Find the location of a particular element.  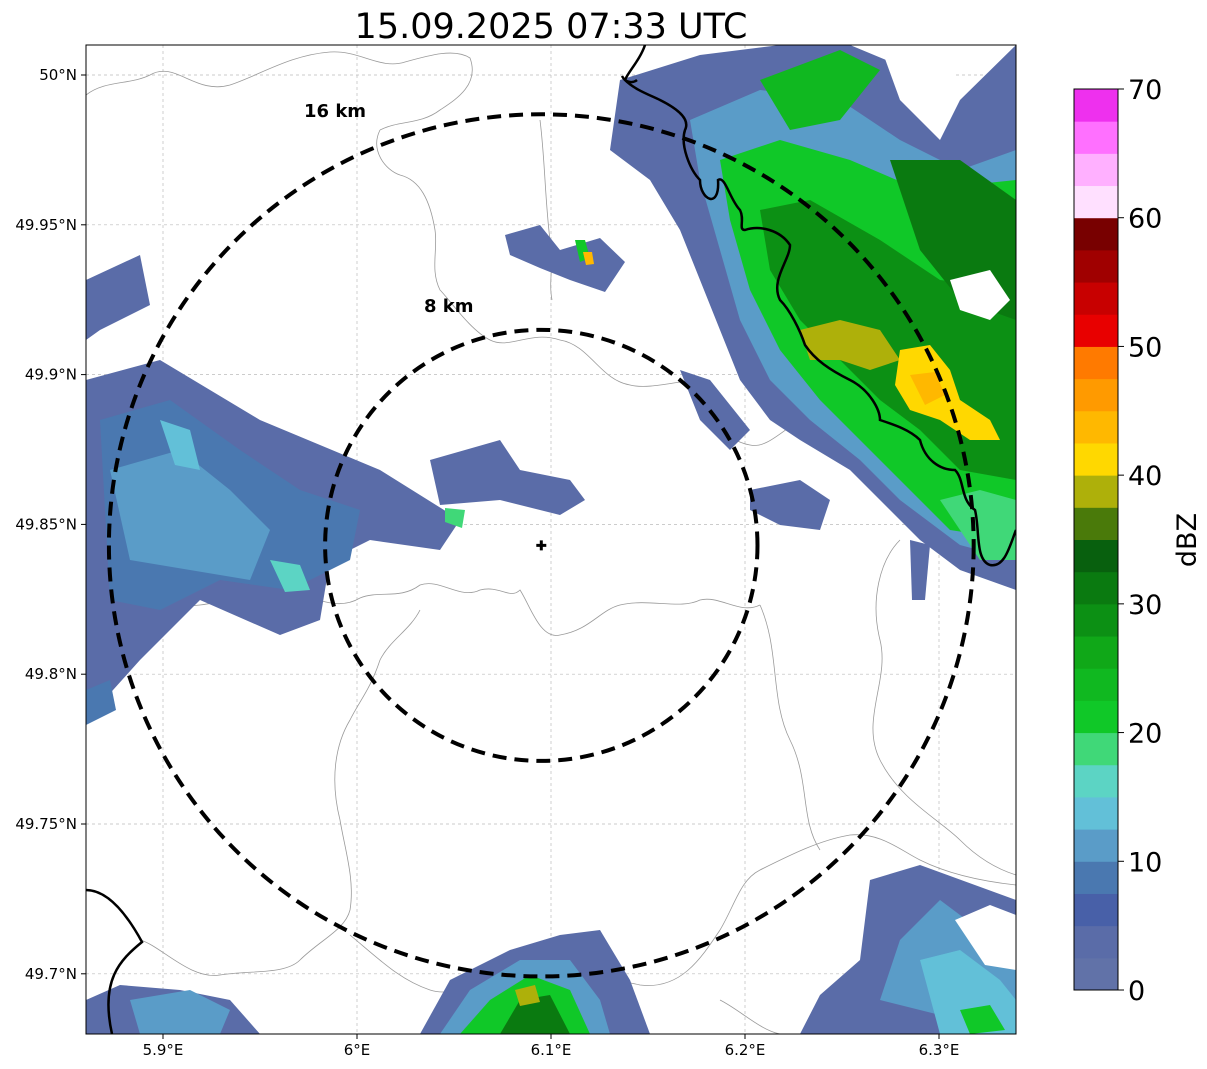

lon-tick-label: 6°E is located at coordinates (357, 1050).